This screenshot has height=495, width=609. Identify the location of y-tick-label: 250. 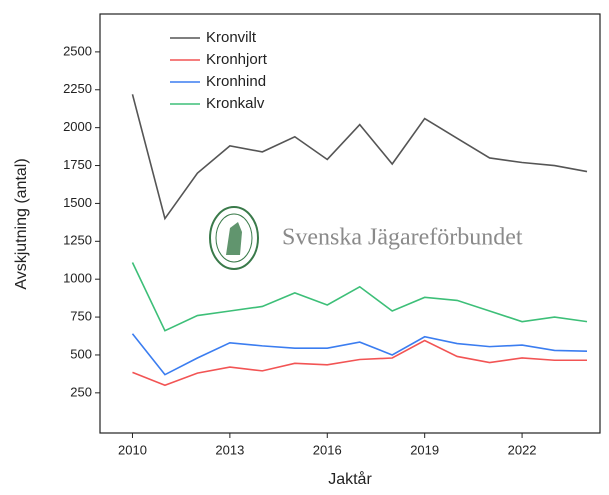
(81, 391).